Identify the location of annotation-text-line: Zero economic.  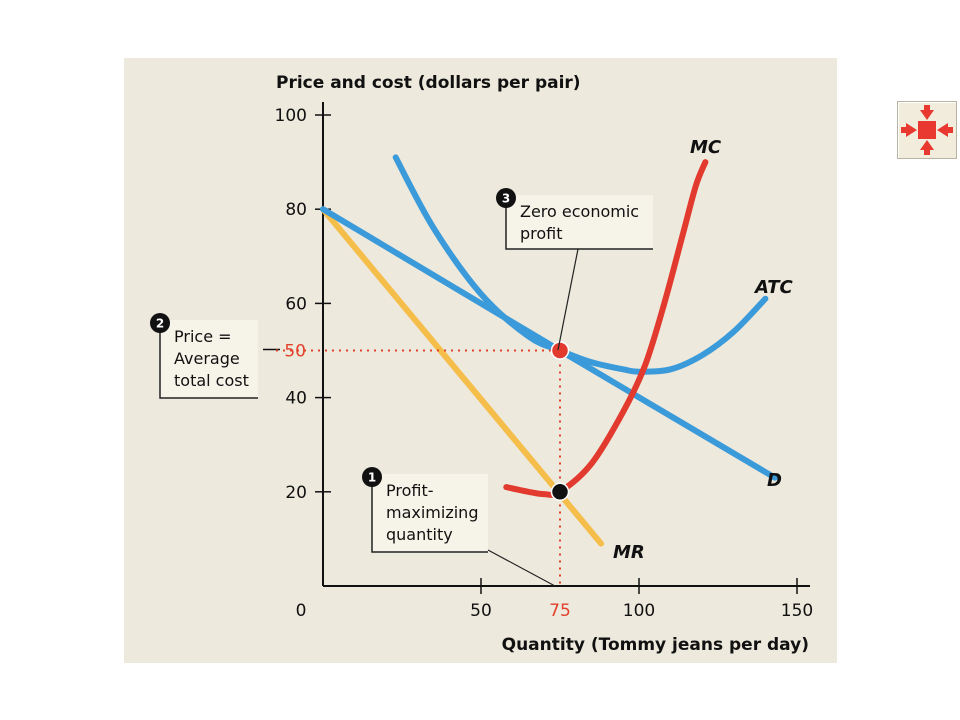
(579, 211).